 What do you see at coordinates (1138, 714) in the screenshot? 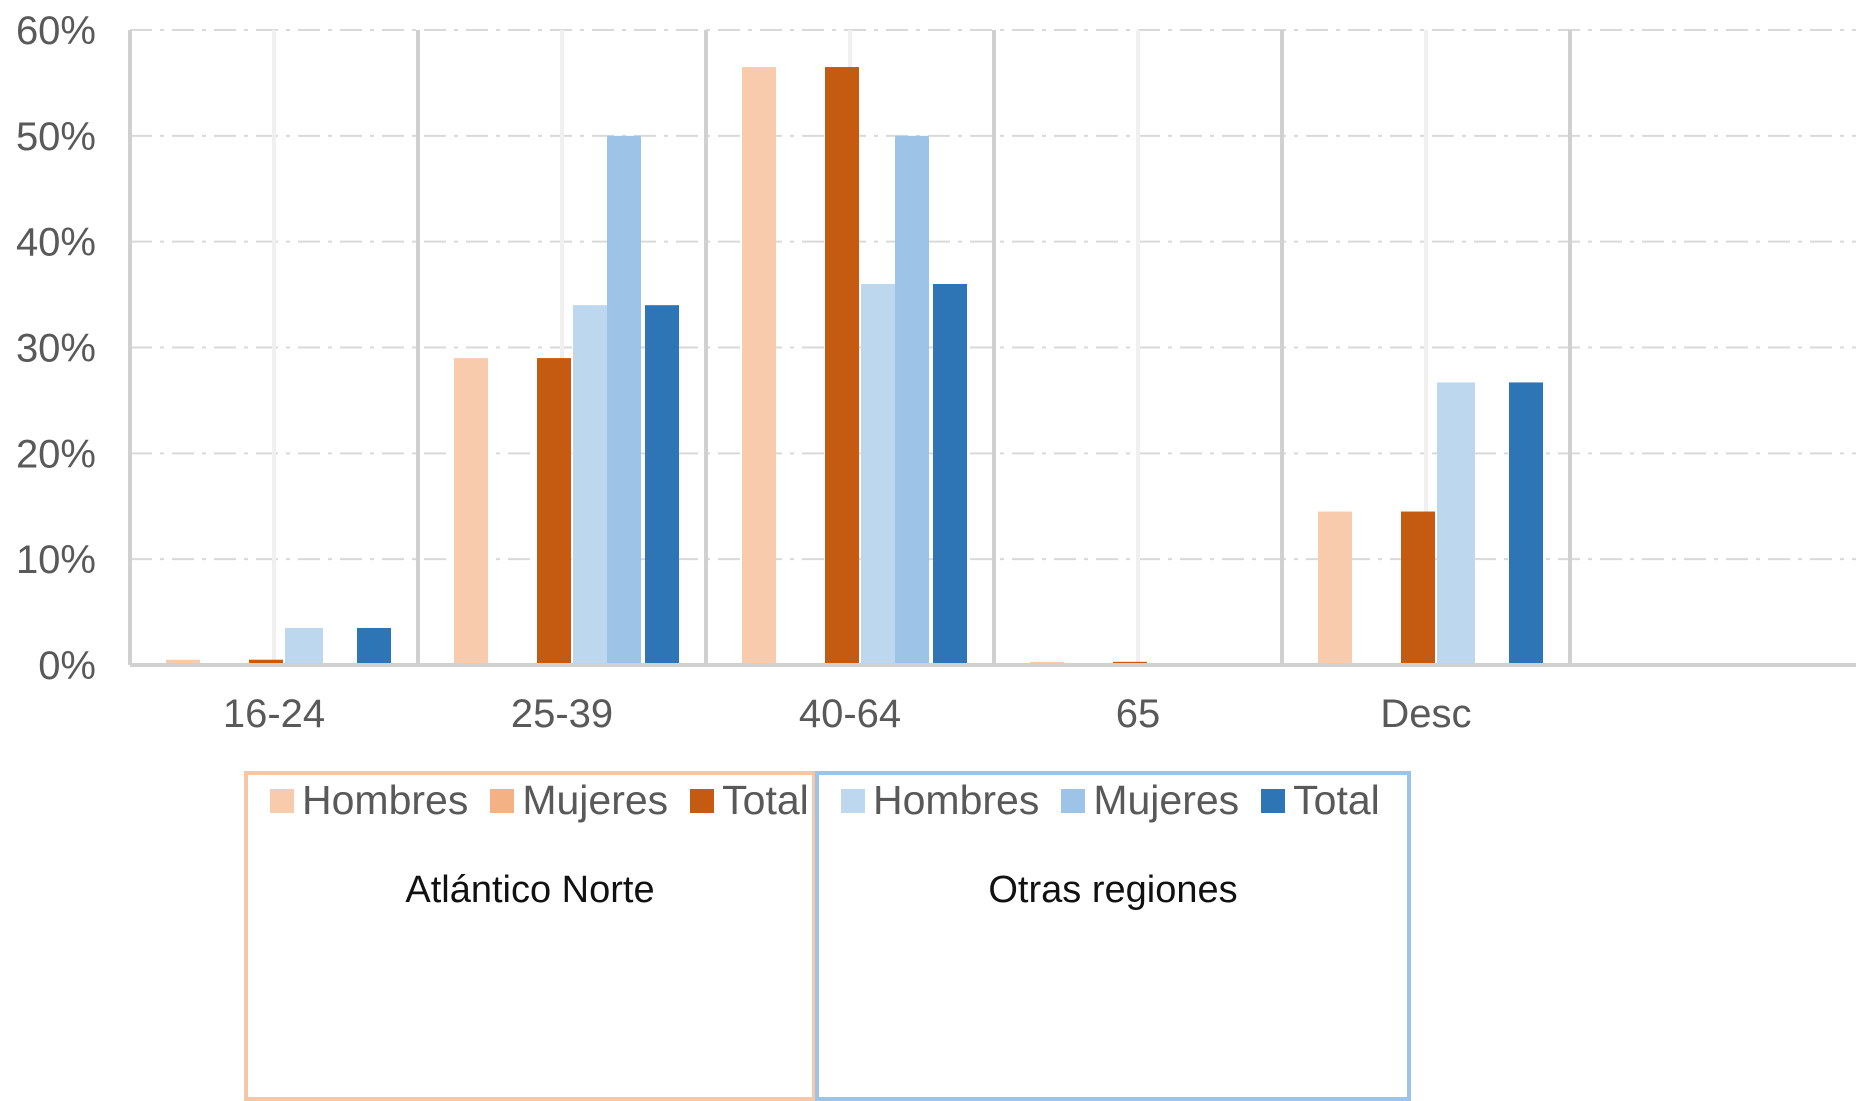
I see `x-tick-label: 65` at bounding box center [1138, 714].